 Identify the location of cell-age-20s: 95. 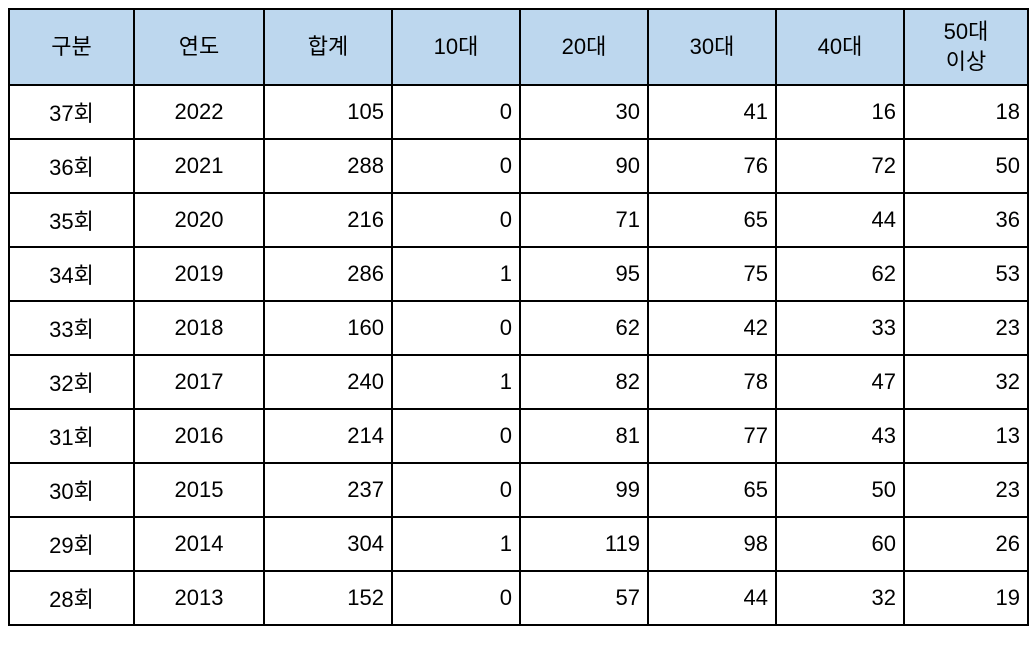
(584, 274).